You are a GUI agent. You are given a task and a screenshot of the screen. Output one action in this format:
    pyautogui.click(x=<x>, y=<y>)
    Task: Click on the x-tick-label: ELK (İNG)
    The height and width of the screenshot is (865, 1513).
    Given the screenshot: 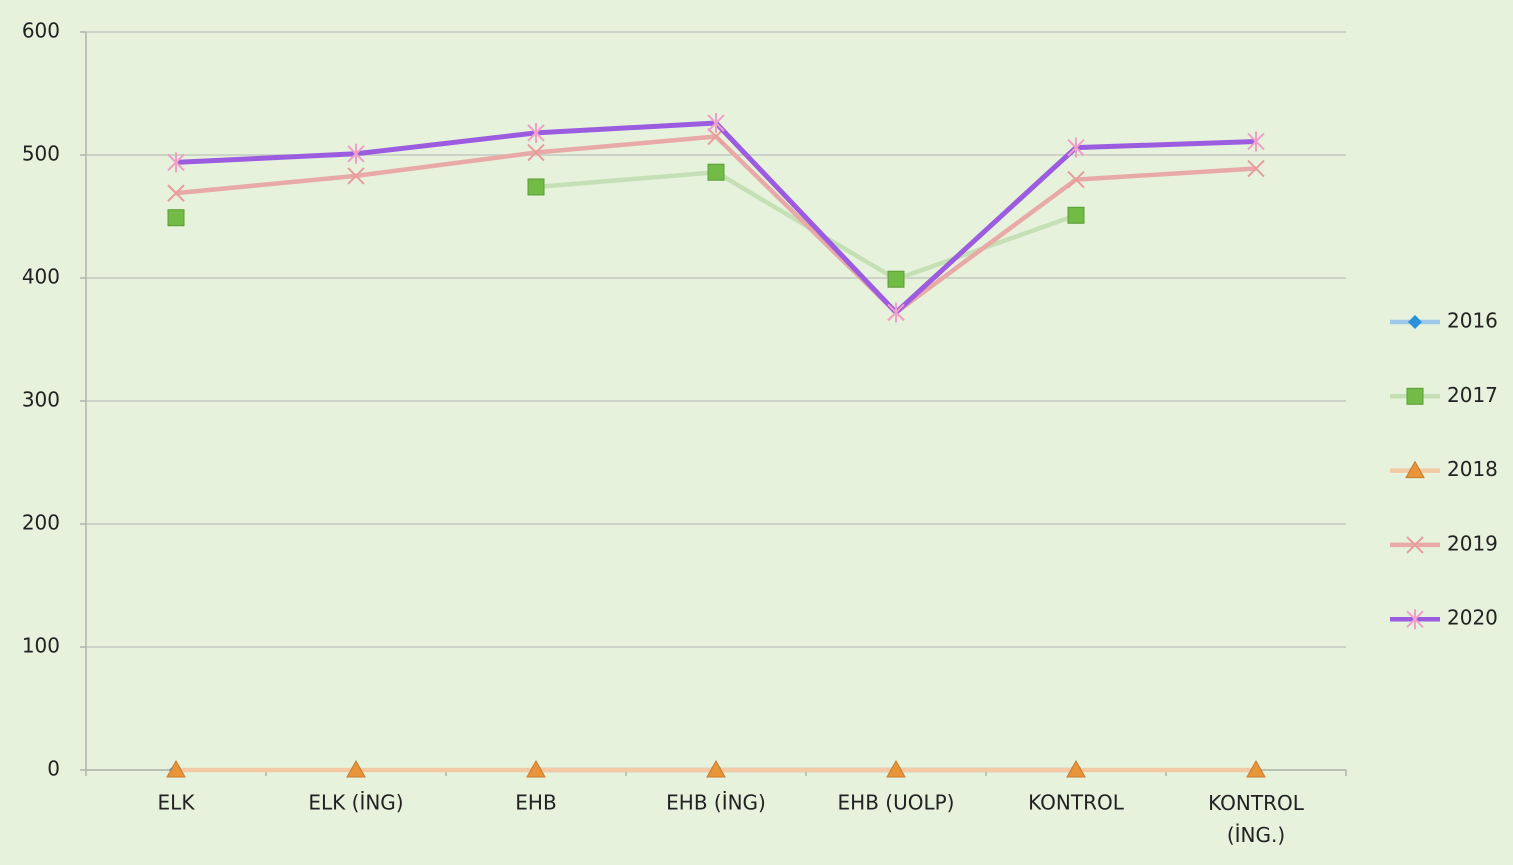 What is the action you would take?
    pyautogui.click(x=355, y=803)
    